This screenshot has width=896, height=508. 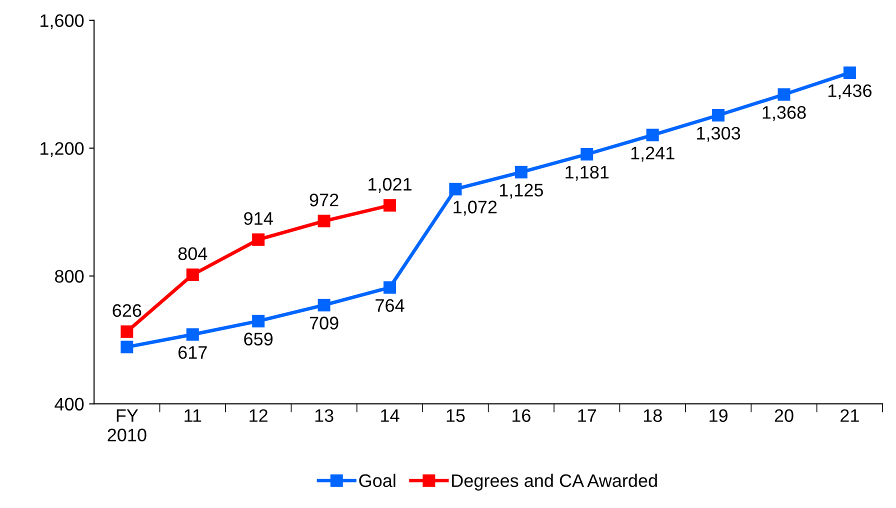 I want to click on data-label: 617, so click(x=192, y=352).